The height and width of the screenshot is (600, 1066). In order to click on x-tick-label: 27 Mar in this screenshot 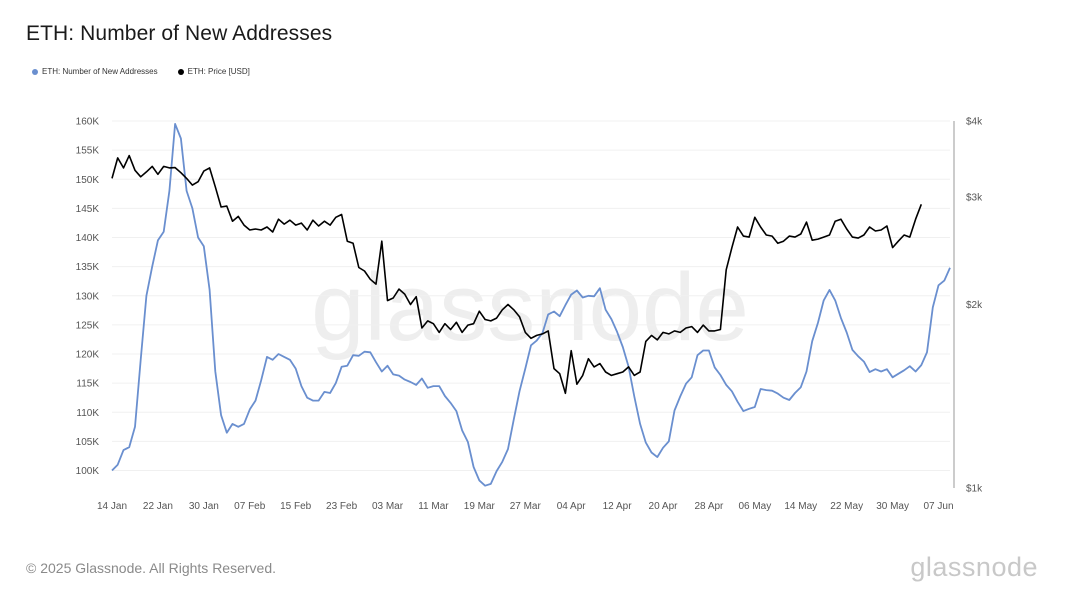, I will do `click(526, 506)`.